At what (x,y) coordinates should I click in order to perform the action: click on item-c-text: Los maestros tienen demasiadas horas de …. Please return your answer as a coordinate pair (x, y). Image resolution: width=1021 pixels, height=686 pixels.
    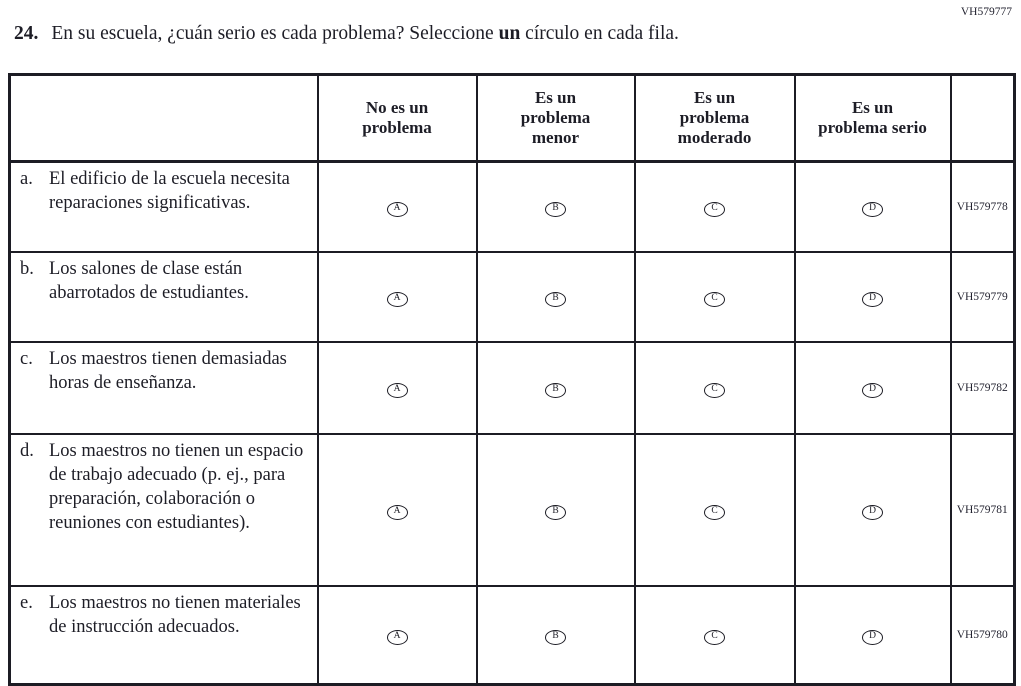
    Looking at the image, I should click on (168, 371).